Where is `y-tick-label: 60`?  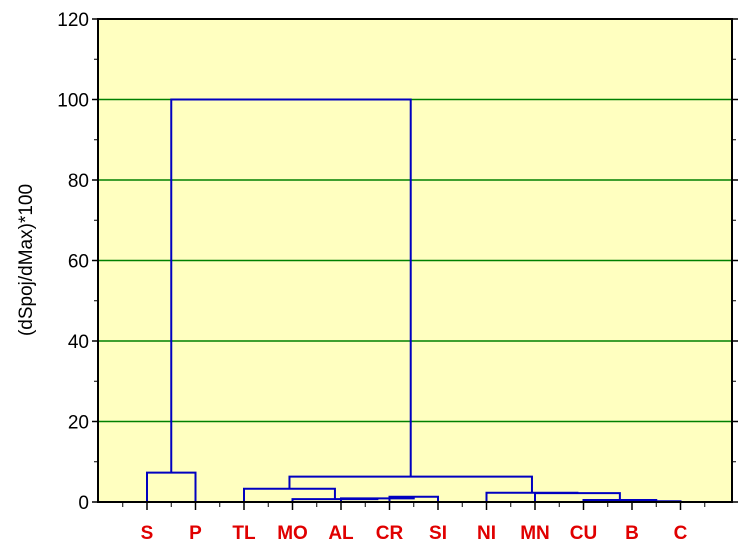
y-tick-label: 60 is located at coordinates (78, 262).